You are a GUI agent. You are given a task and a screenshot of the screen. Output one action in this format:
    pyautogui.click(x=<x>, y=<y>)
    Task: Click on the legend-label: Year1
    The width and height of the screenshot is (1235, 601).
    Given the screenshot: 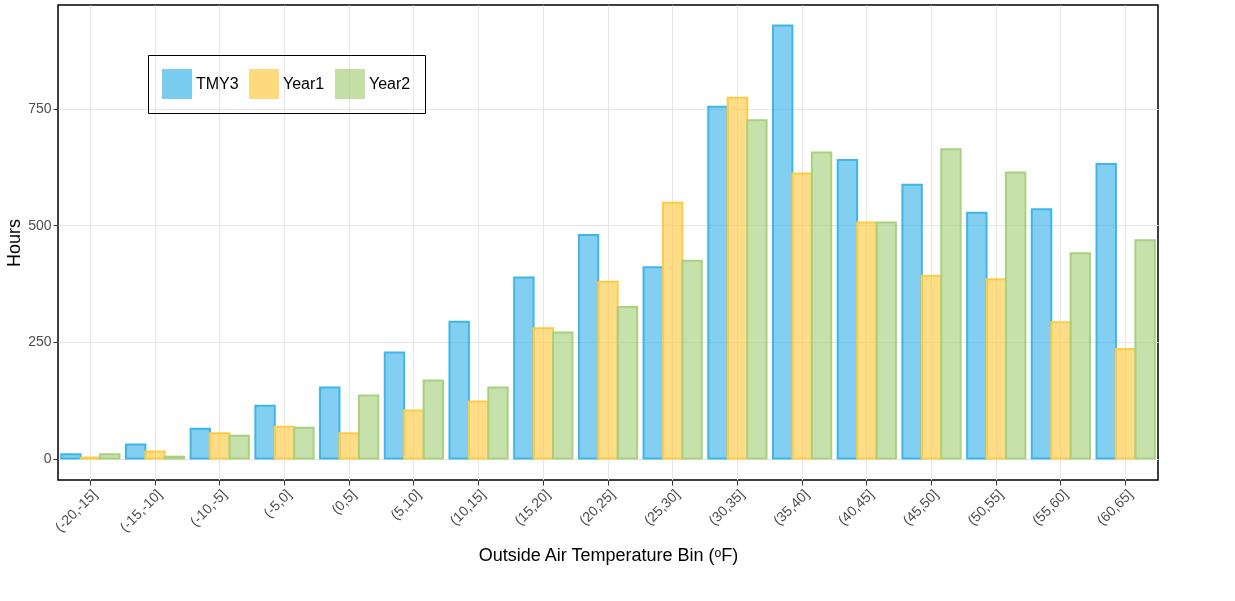 What is the action you would take?
    pyautogui.click(x=304, y=83)
    